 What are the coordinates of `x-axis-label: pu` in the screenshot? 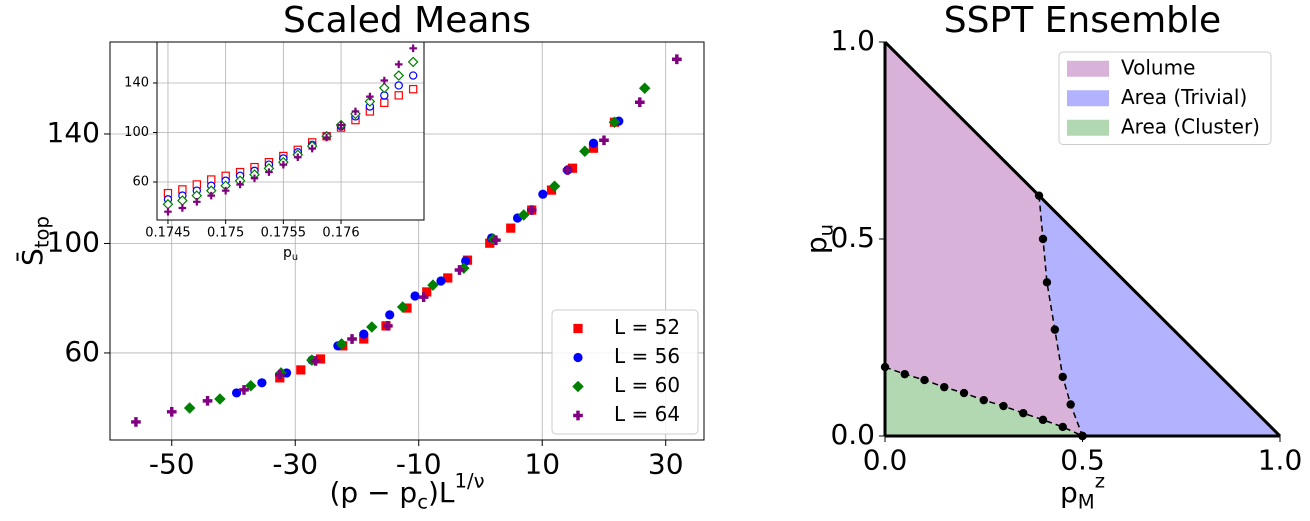 It's located at (290, 254).